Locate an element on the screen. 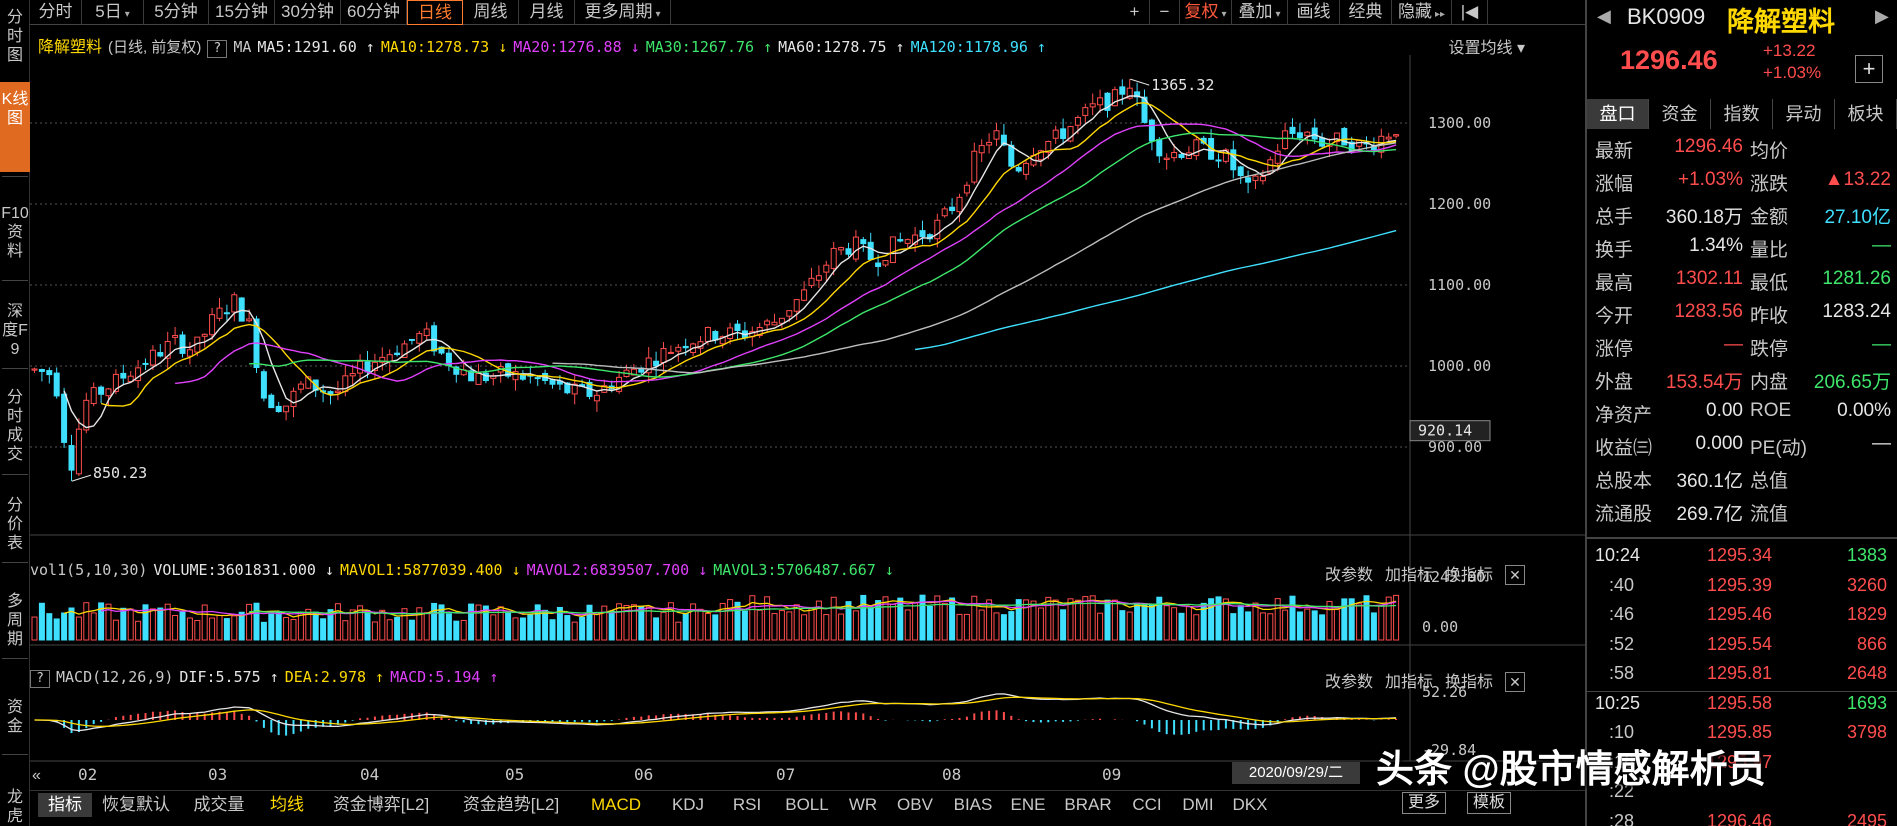 This screenshot has width=1897, height=826. volume-axis-label: 1243.00 is located at coordinates (1453, 577).